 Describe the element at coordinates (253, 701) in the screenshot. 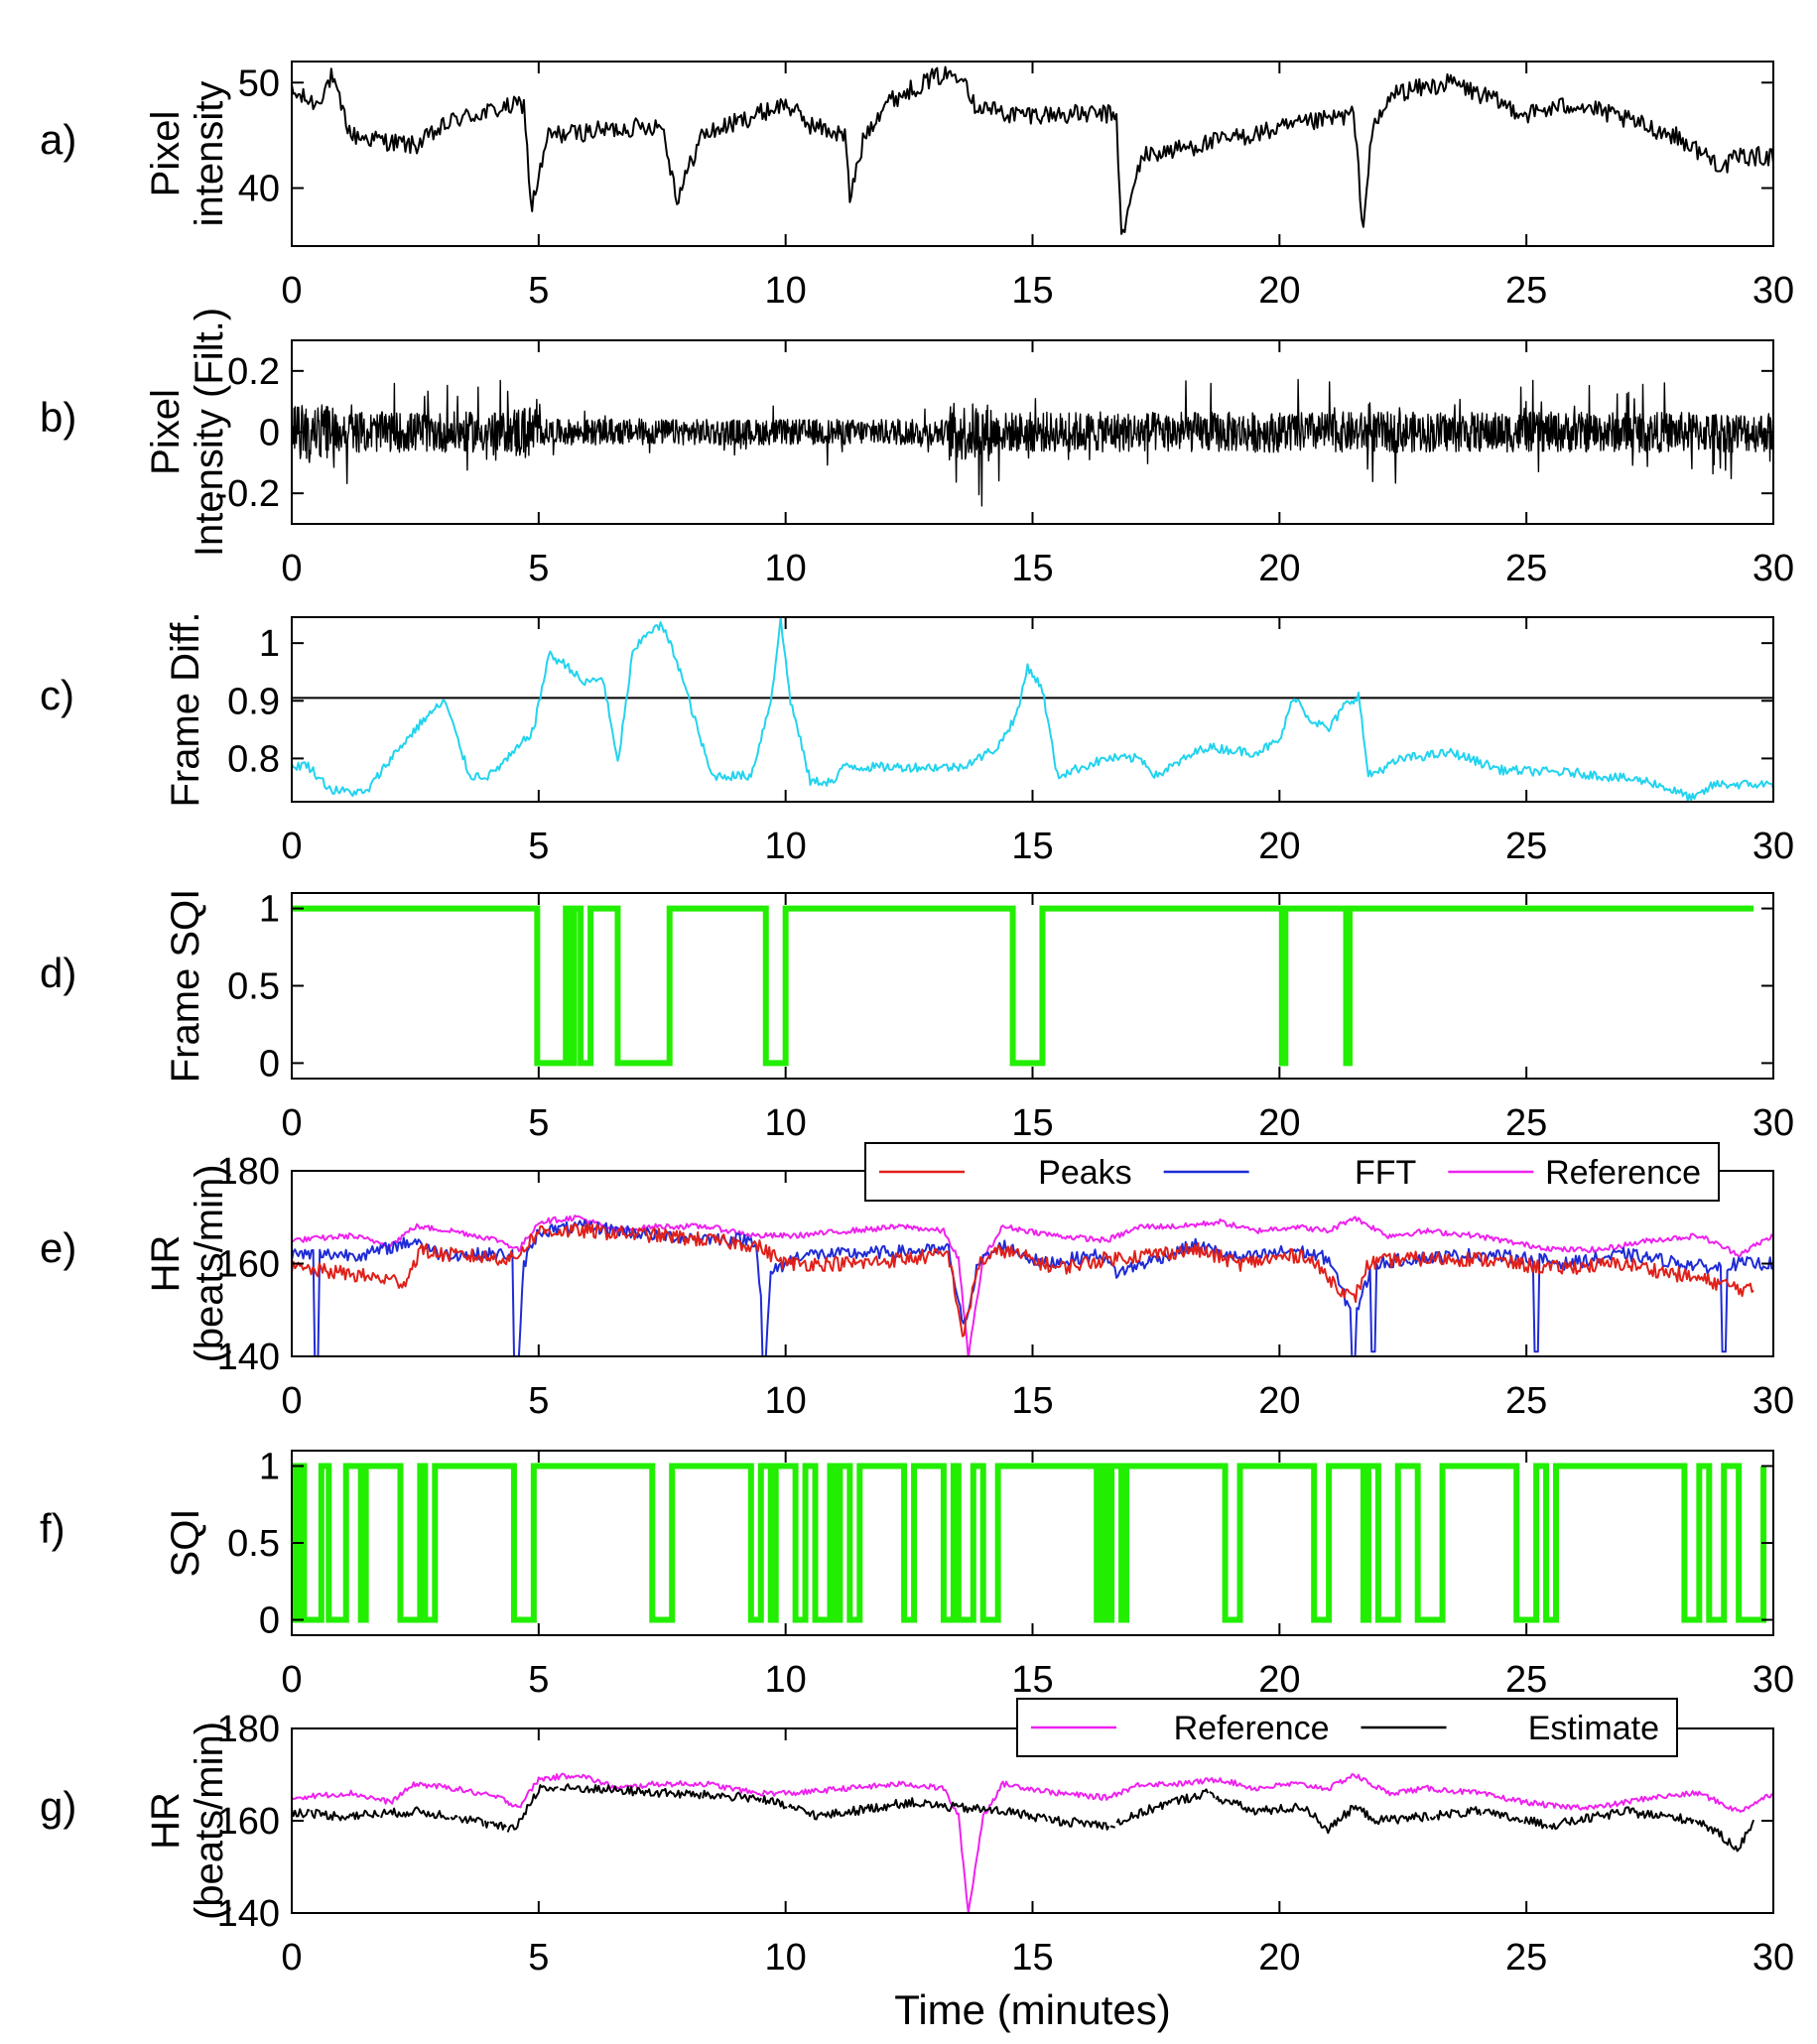

I see `y-tick-label: 0.9` at that location.